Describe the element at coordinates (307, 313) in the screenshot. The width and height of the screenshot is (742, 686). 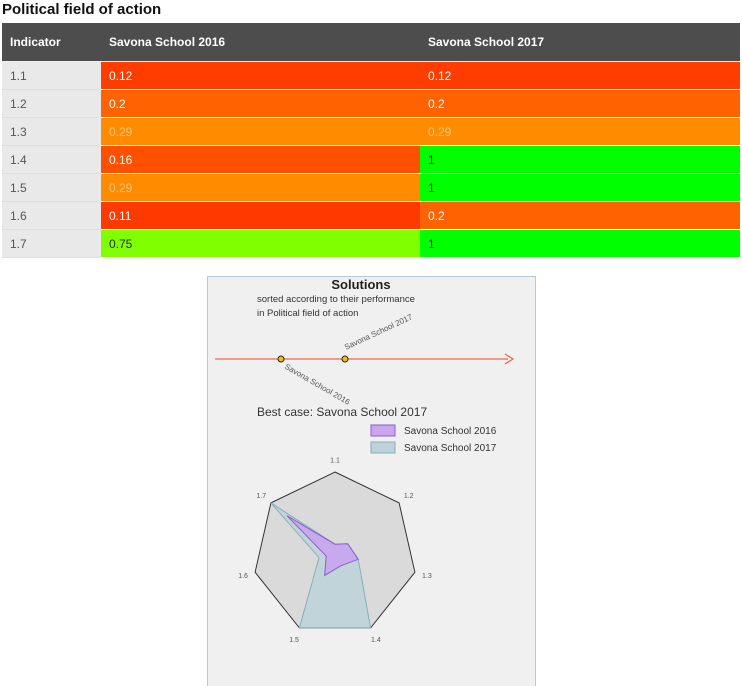
I see `solutions-subtitle-line2: in Political field of action` at that location.